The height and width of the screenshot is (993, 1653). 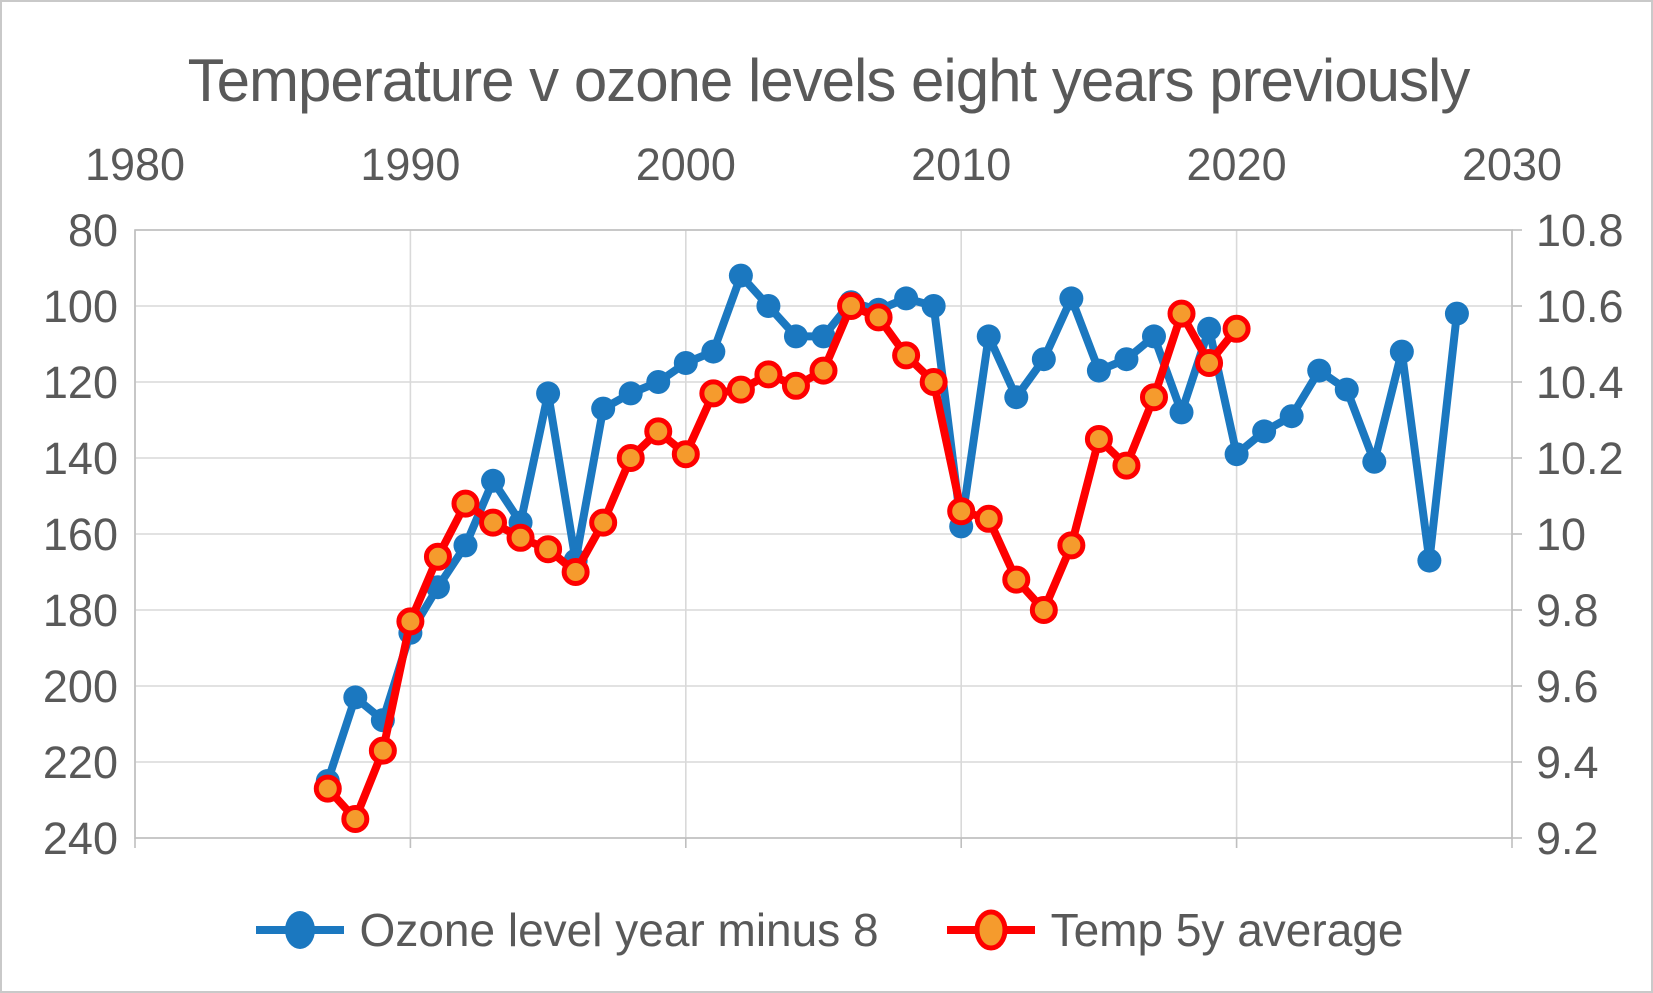 What do you see at coordinates (961, 164) in the screenshot?
I see `x-axis-tick-label: 2010` at bounding box center [961, 164].